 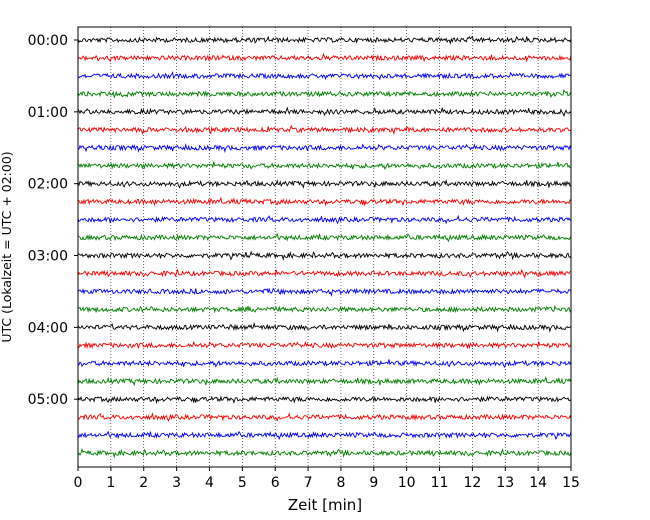 I want to click on y-tick-label: 01:00, so click(x=48, y=113).